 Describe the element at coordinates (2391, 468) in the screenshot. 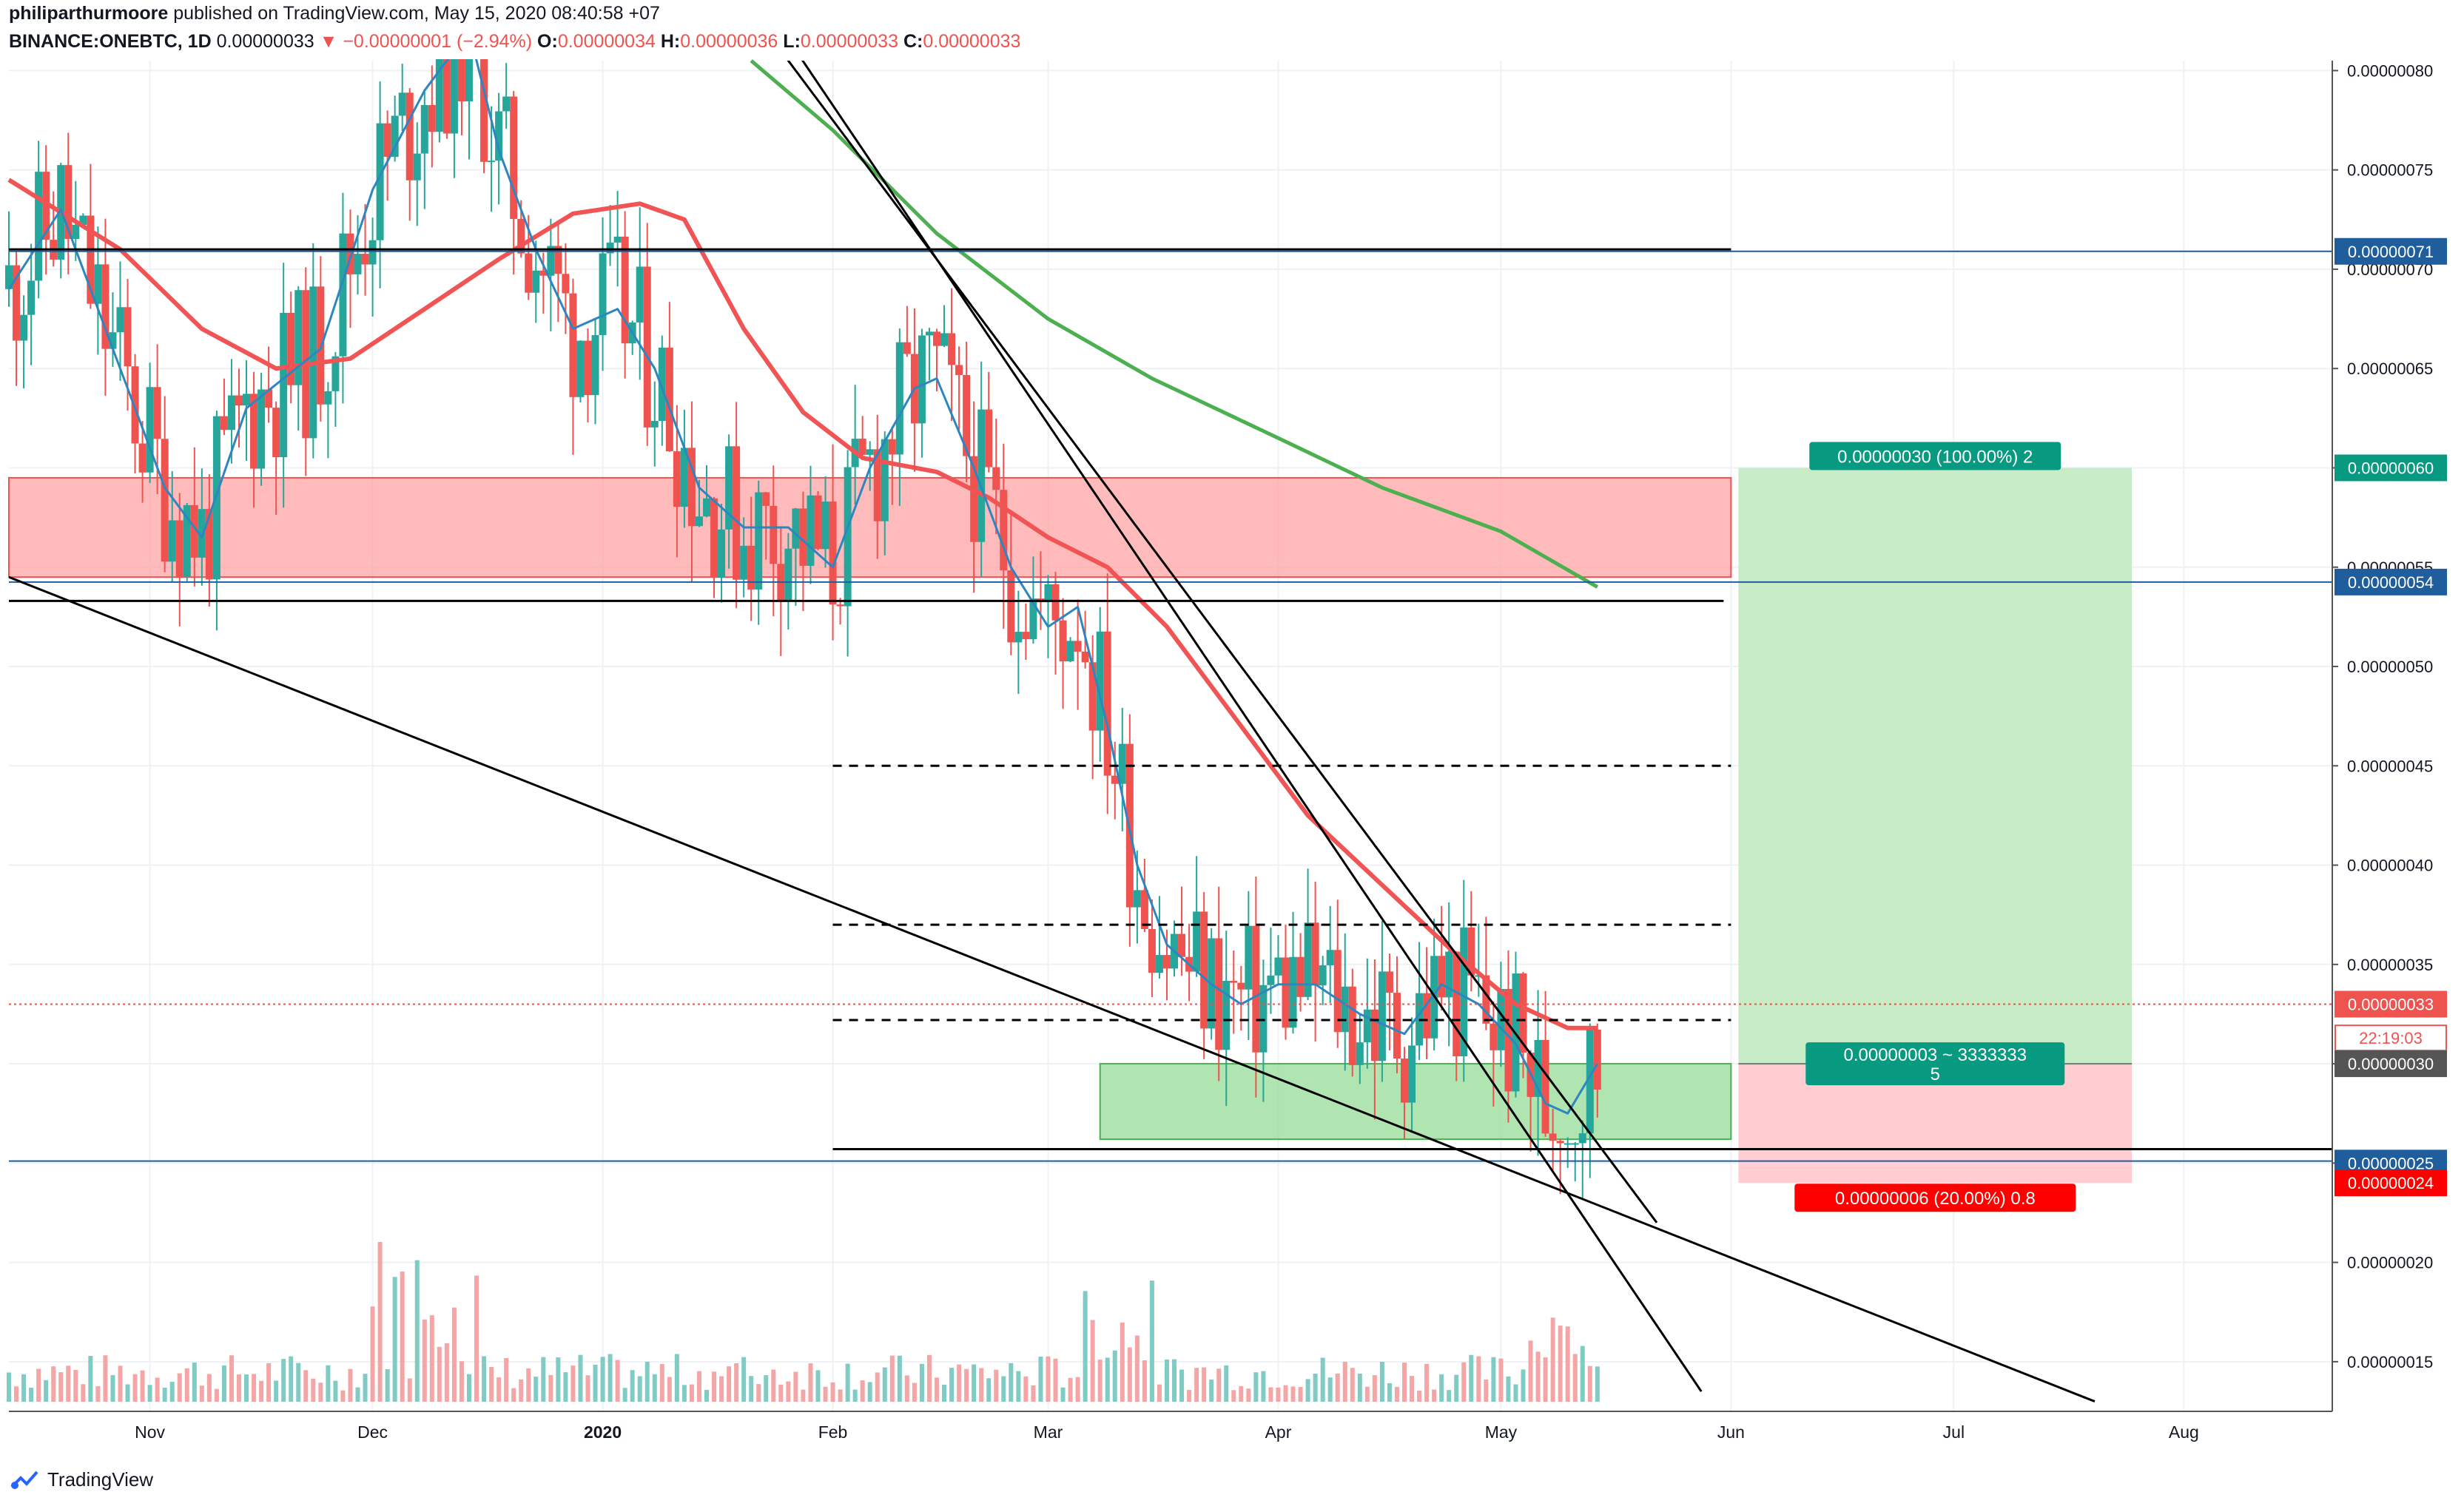

I see `price-label: 0.00000060` at that location.